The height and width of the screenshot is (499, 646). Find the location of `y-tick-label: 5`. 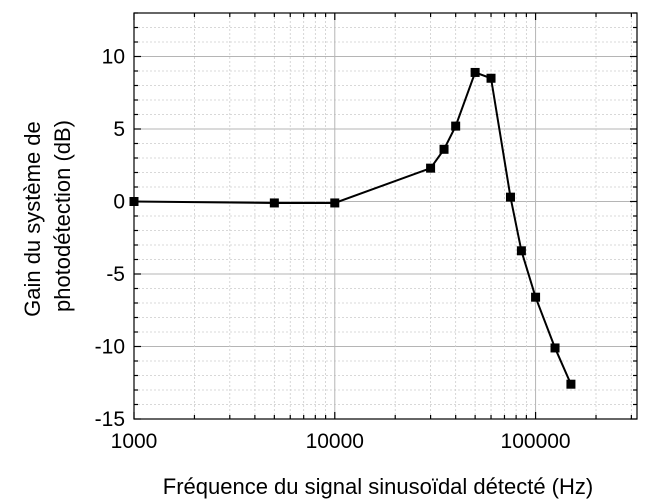

y-tick-label: 5 is located at coordinates (119, 129).